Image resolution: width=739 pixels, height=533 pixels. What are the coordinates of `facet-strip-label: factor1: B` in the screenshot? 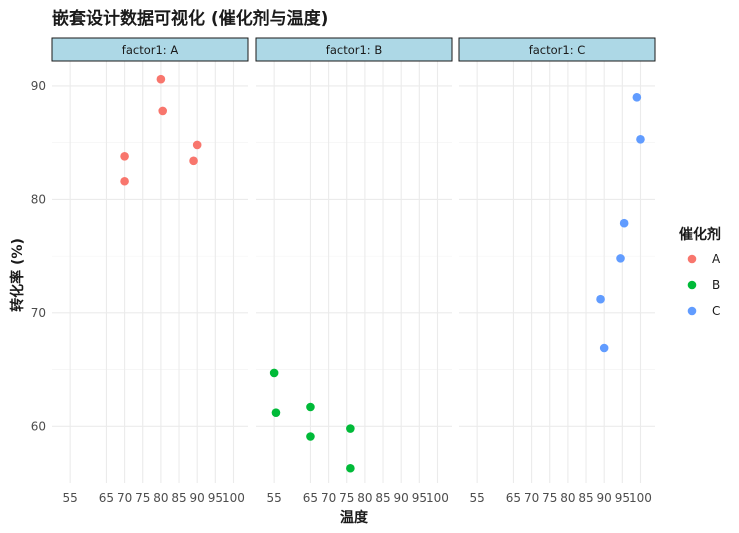 It's located at (354, 50).